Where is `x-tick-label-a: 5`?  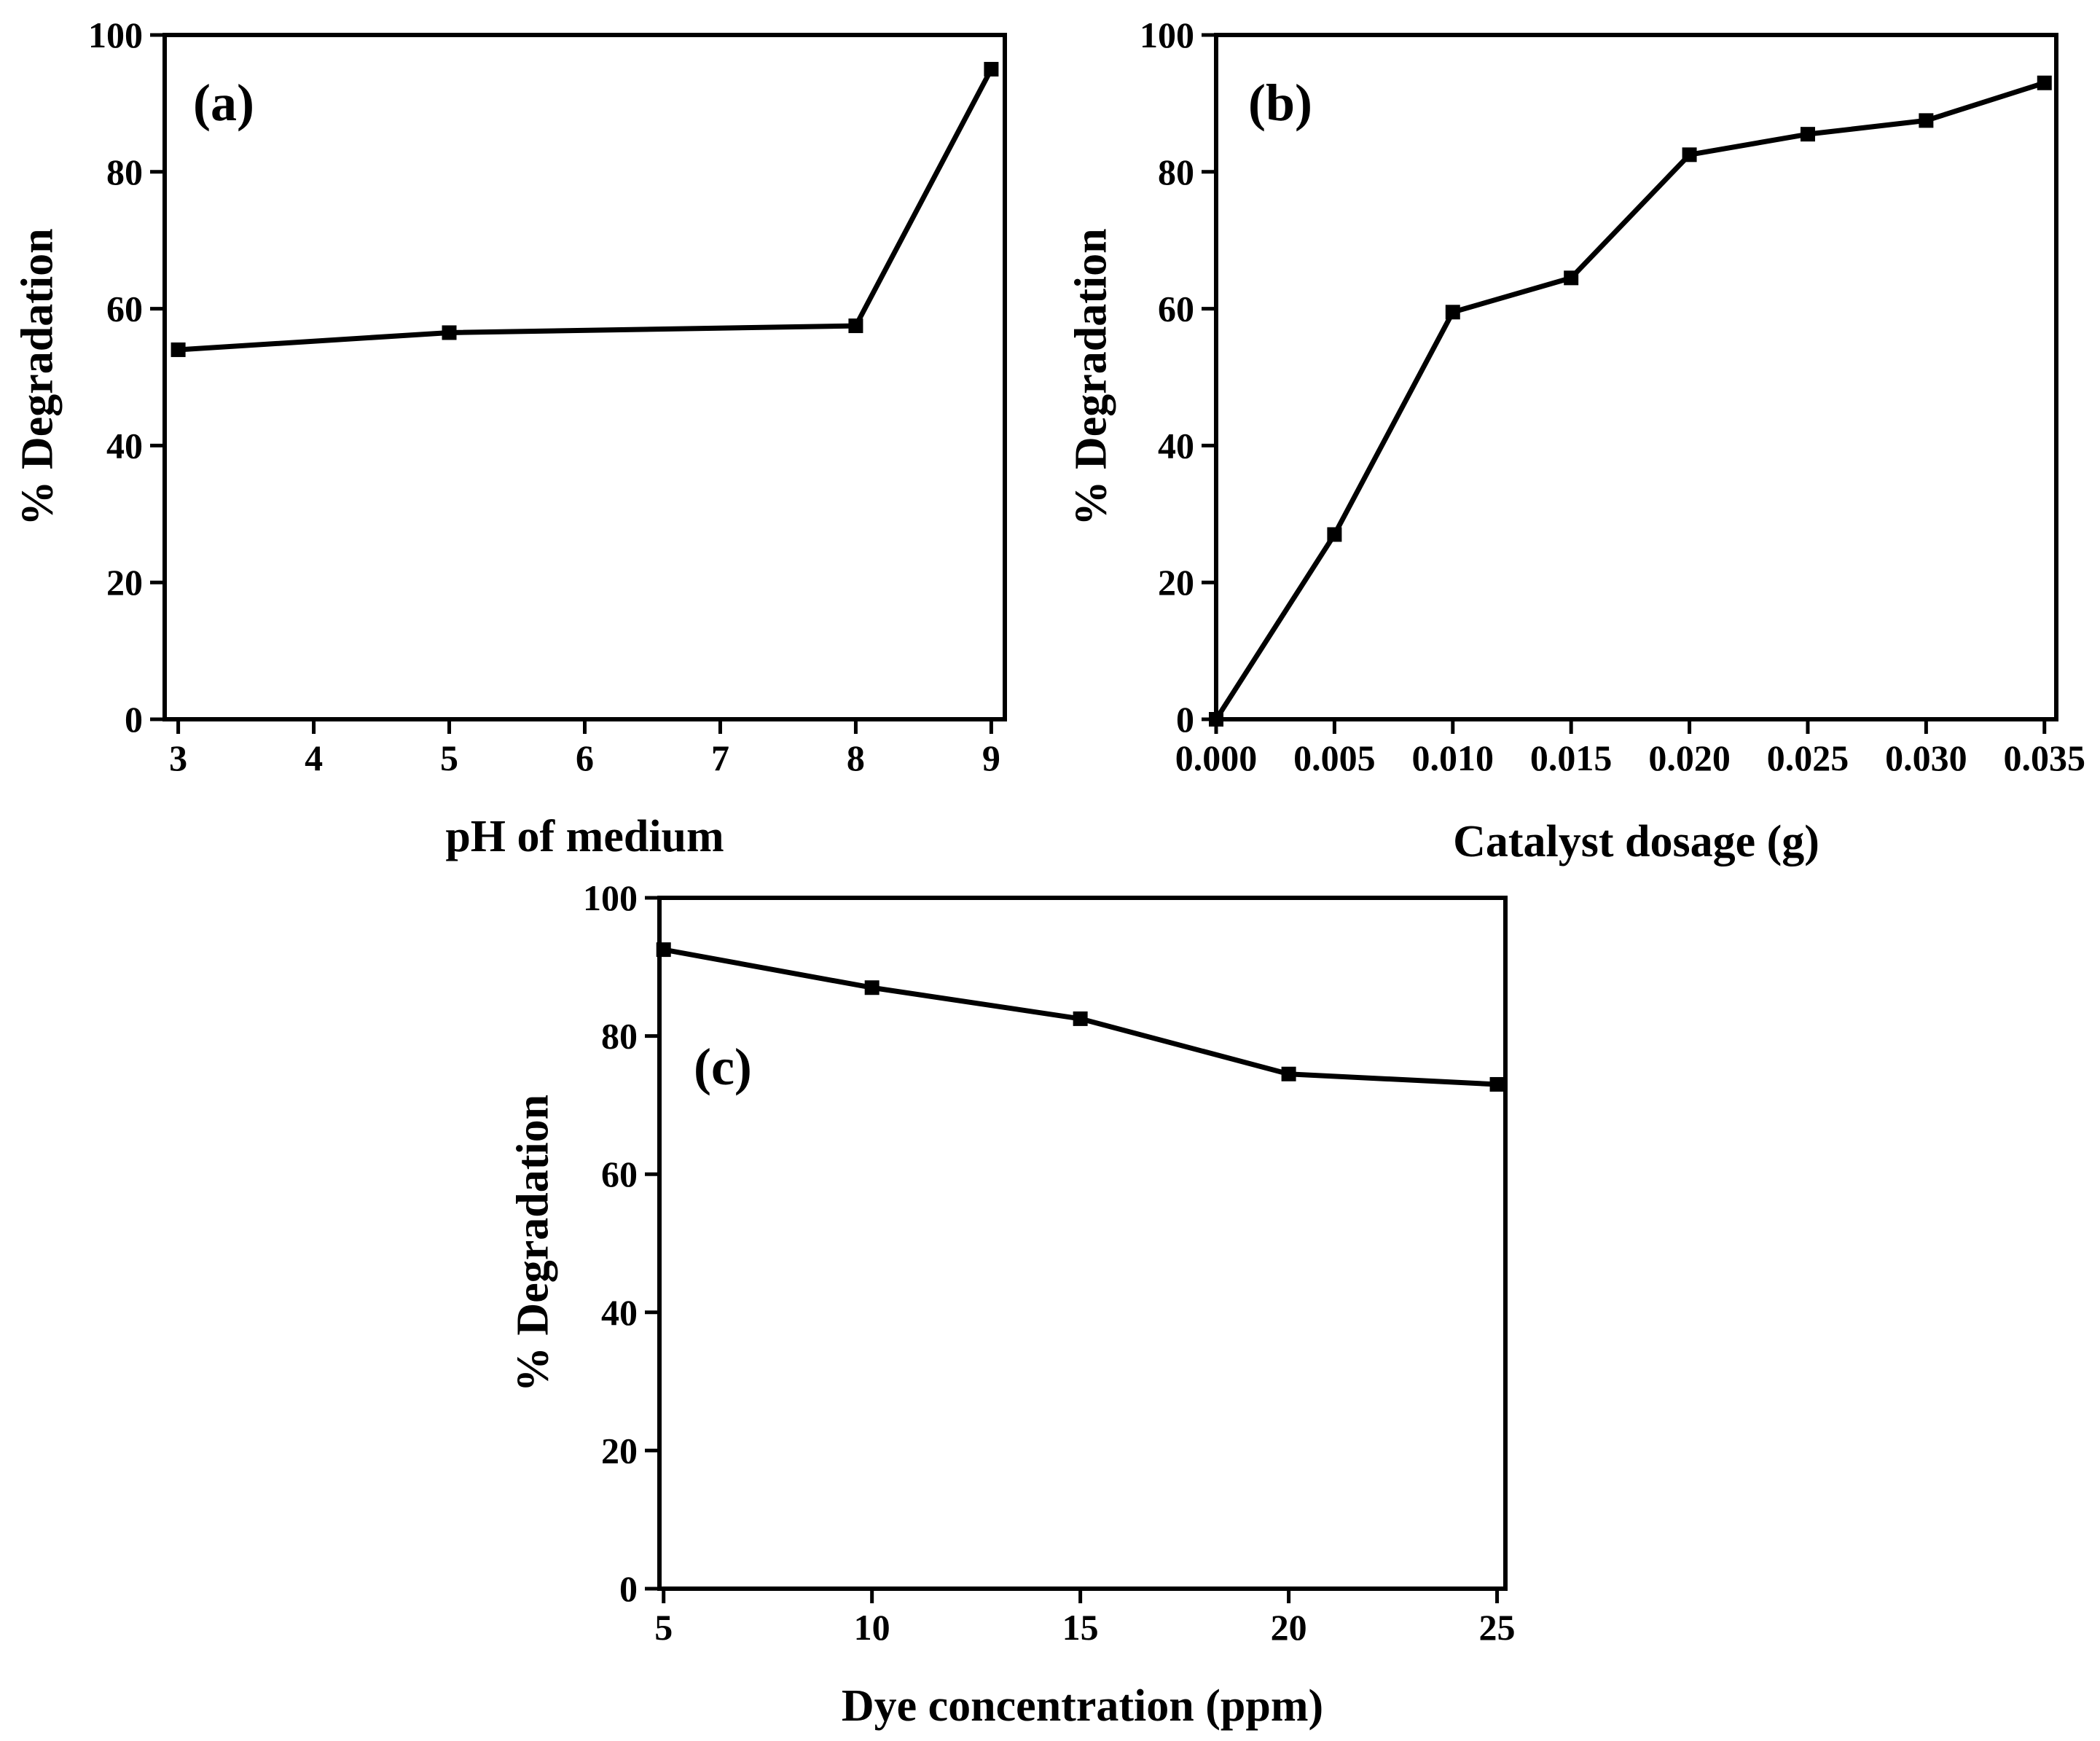 x-tick-label-a: 5 is located at coordinates (449, 758).